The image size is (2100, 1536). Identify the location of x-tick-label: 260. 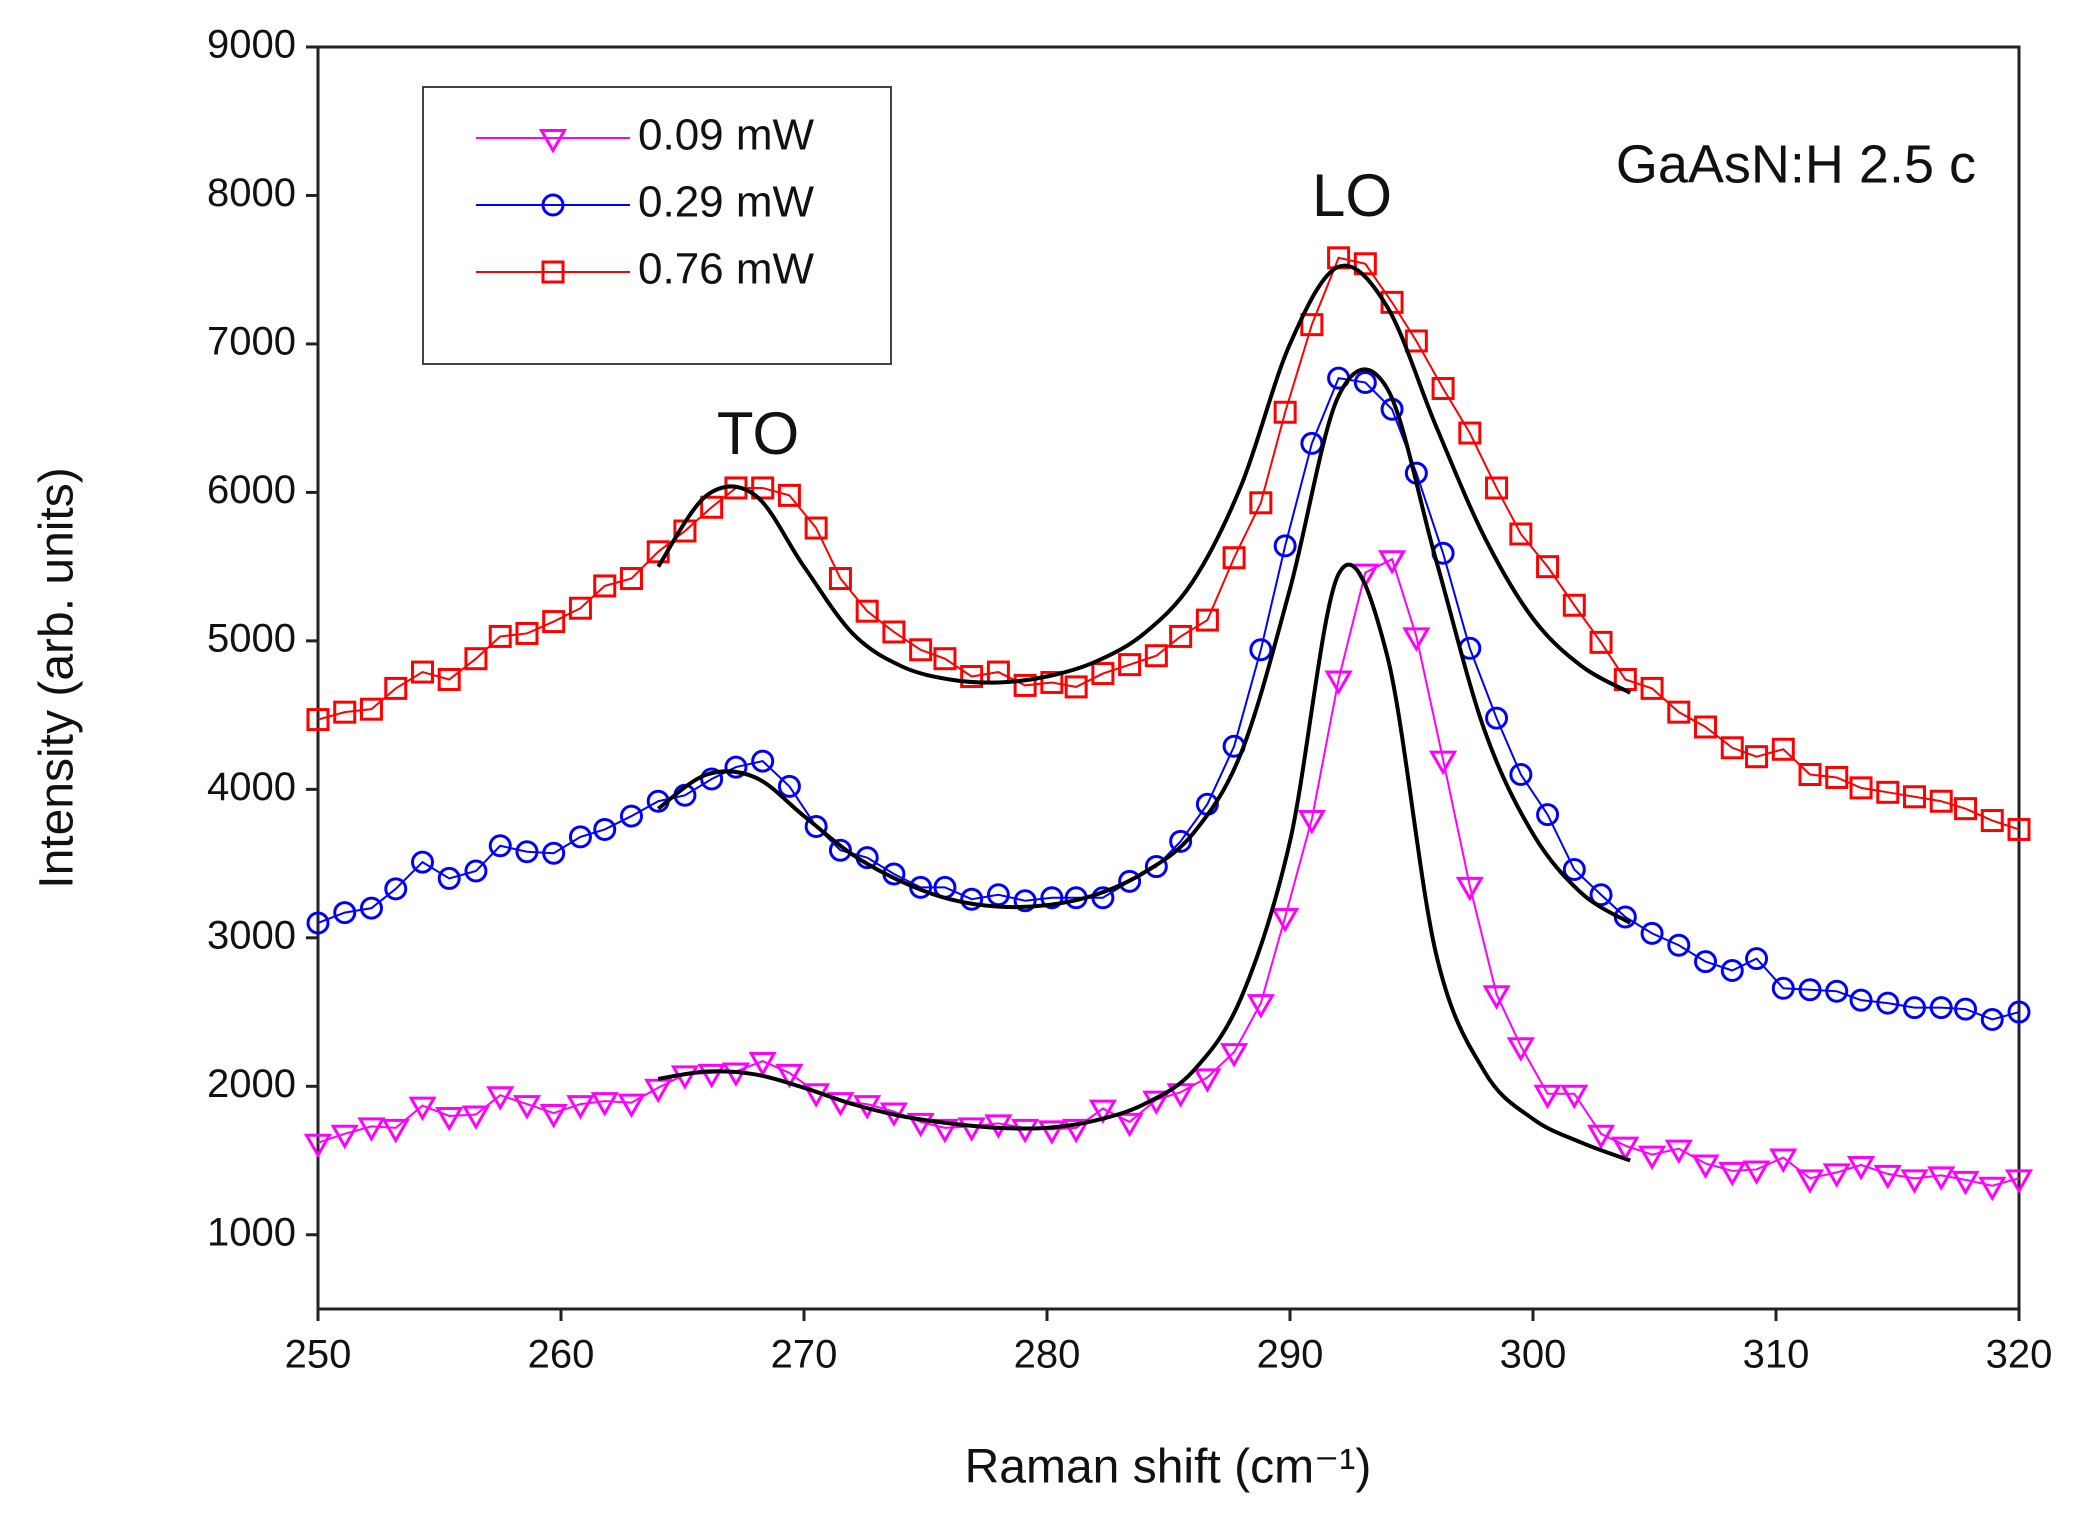
(561, 1355).